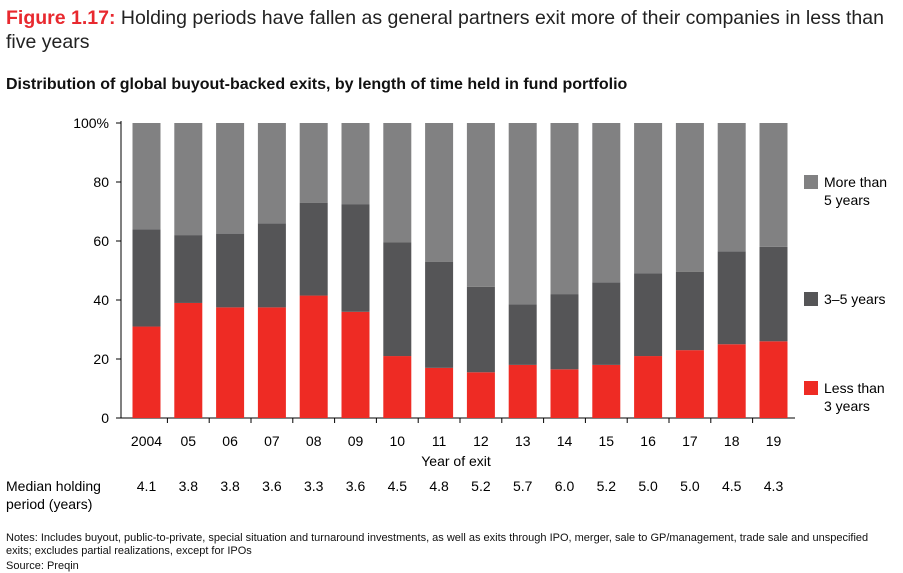  Describe the element at coordinates (189, 441) in the screenshot. I see `x-tick-label: 05` at that location.